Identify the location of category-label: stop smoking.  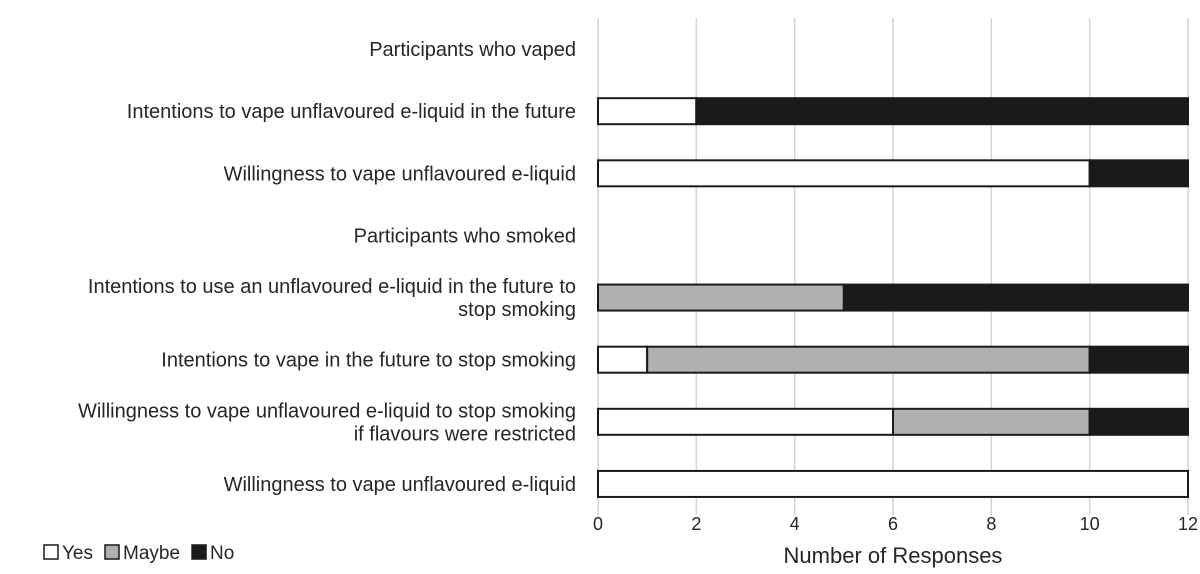
(517, 310).